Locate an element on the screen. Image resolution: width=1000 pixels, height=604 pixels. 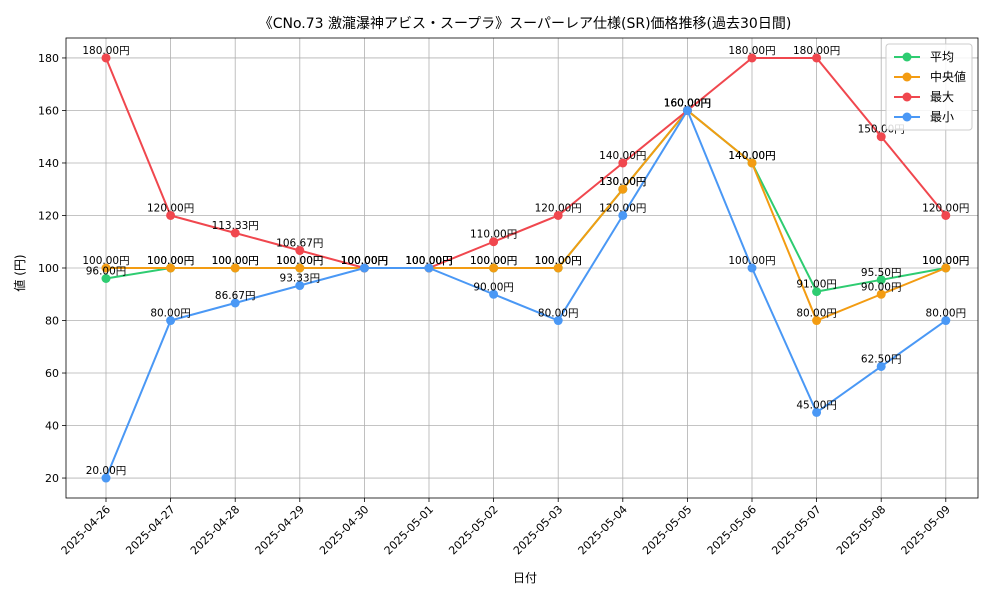
y-tick-label: 160 is located at coordinates (48, 110).